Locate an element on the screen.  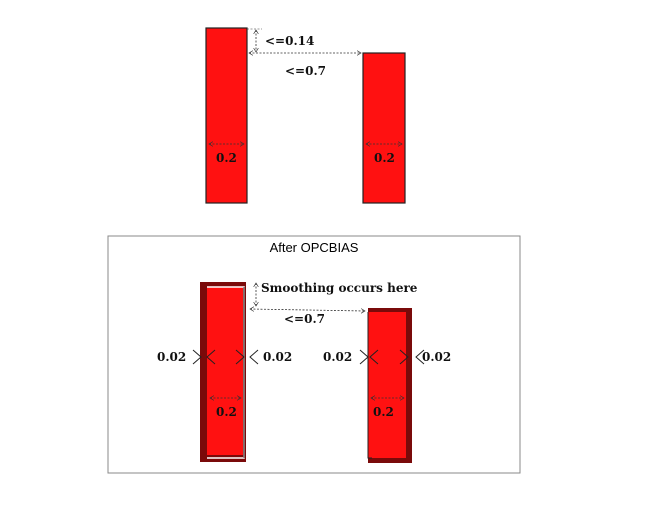
bias-label-right-outer: 0.02 is located at coordinates (337, 357).